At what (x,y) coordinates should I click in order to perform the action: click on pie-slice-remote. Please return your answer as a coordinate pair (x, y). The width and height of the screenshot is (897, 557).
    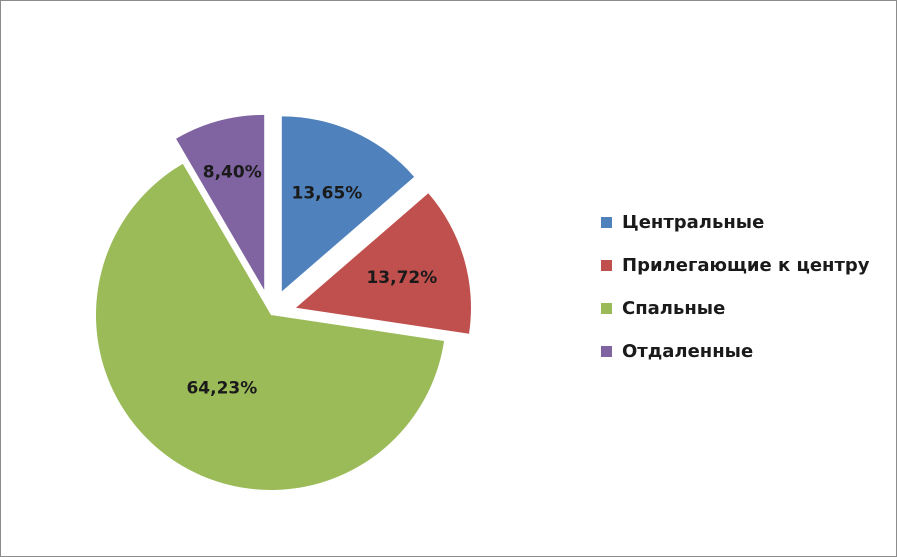
    Looking at the image, I should click on (220, 202).